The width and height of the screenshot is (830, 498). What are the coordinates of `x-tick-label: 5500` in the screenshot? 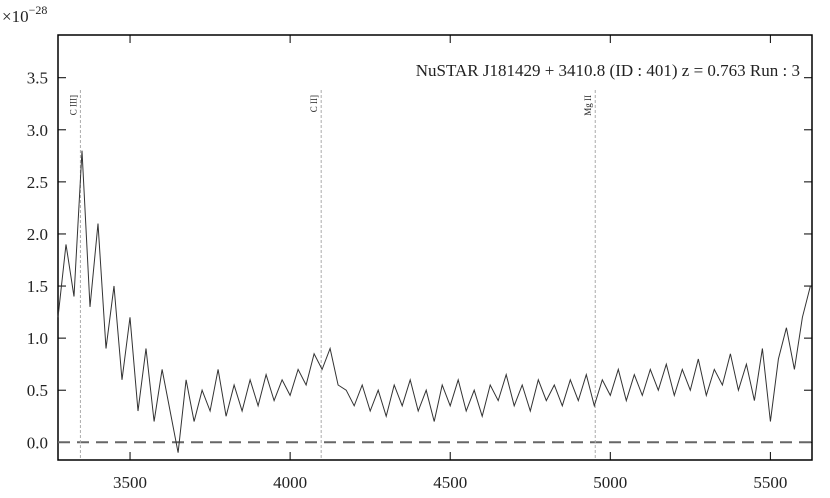 It's located at (770, 482).